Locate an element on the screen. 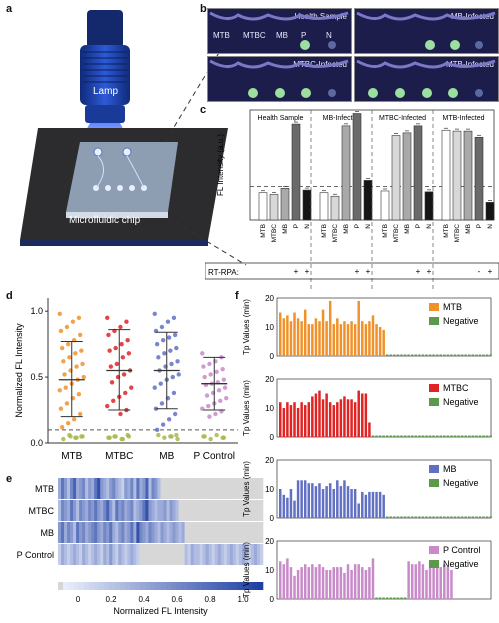  legend-swatch is located at coordinates (434, 564).